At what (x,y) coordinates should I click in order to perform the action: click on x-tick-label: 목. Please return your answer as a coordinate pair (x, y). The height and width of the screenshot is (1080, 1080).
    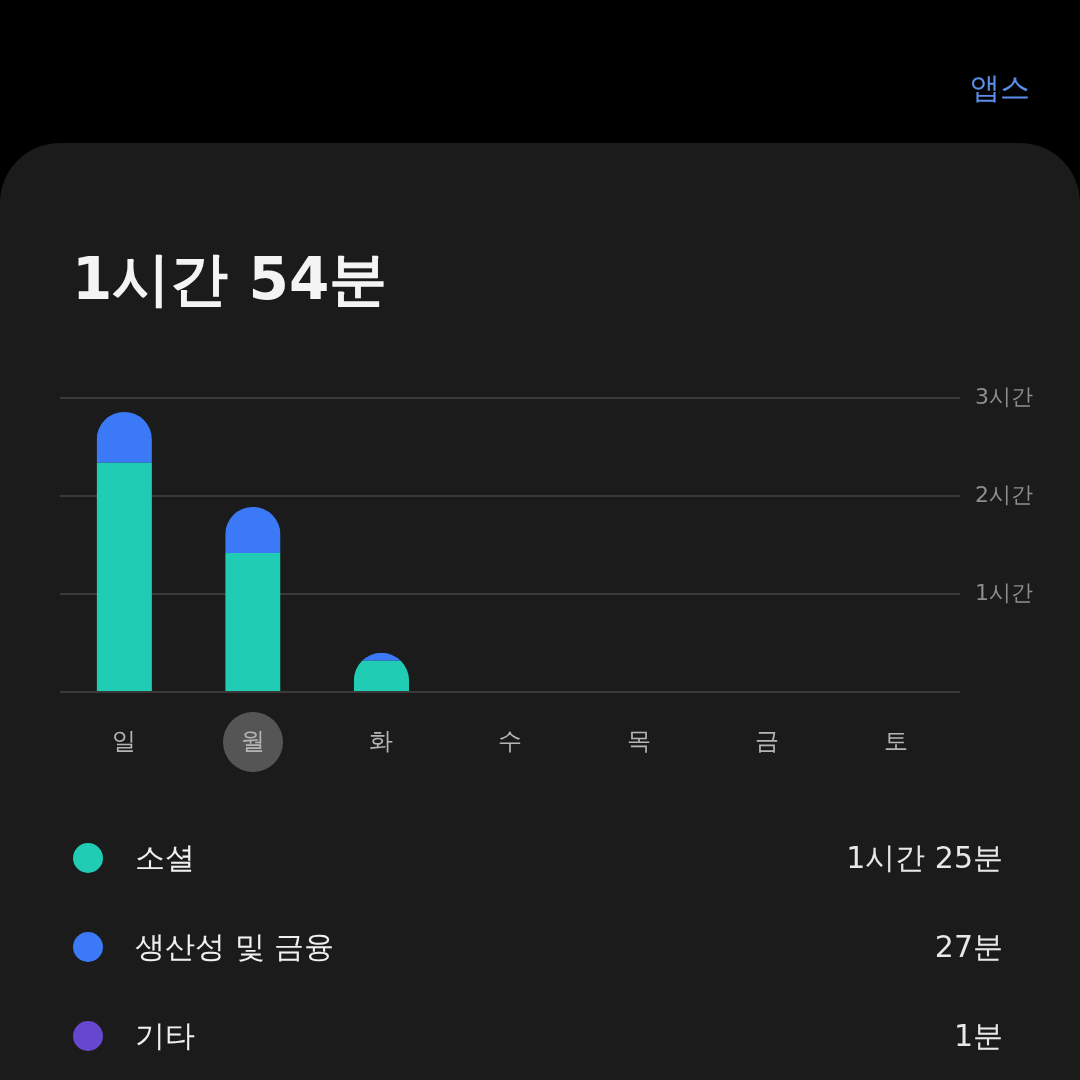
    Looking at the image, I should click on (638, 740).